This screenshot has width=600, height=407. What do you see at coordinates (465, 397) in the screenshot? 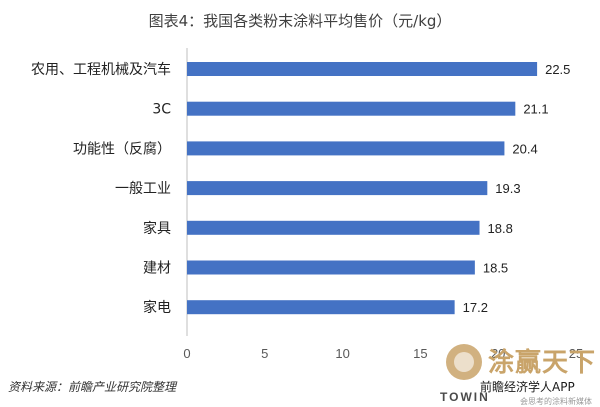
I see `logo-towin-text: TOWIN` at bounding box center [465, 397].